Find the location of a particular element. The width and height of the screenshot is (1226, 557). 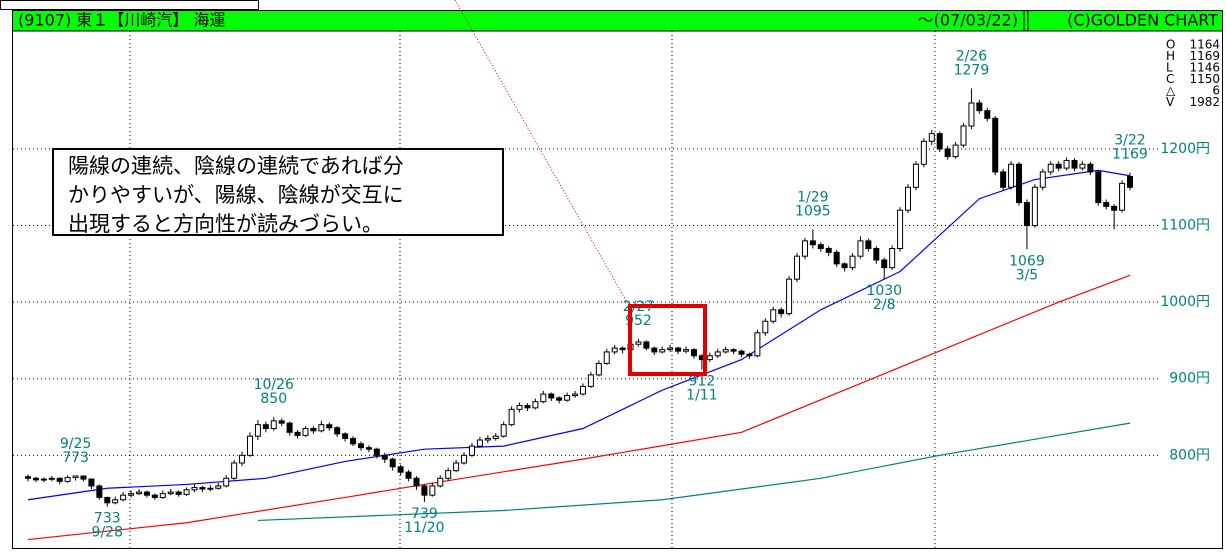

info-label: △ is located at coordinates (1171, 91).